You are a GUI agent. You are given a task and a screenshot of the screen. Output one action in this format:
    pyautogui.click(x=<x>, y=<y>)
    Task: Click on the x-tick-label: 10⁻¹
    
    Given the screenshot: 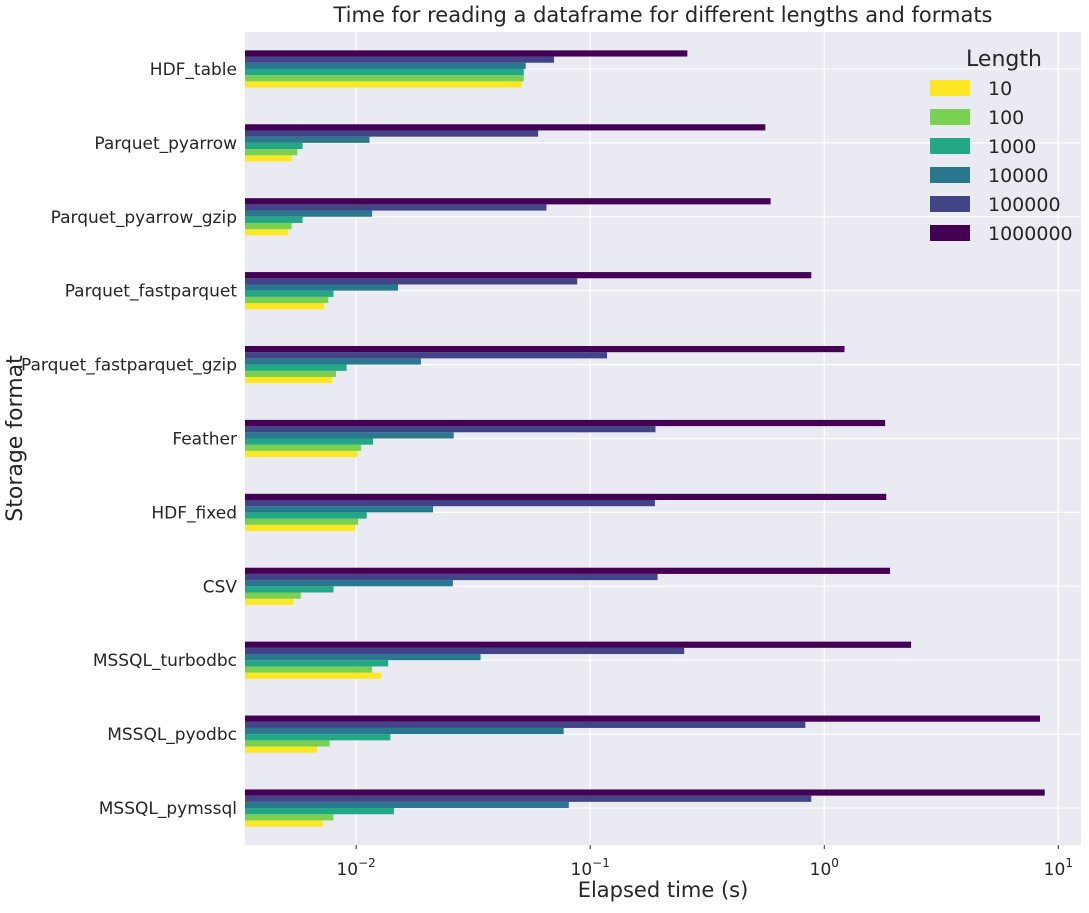 What is the action you would take?
    pyautogui.click(x=590, y=868)
    